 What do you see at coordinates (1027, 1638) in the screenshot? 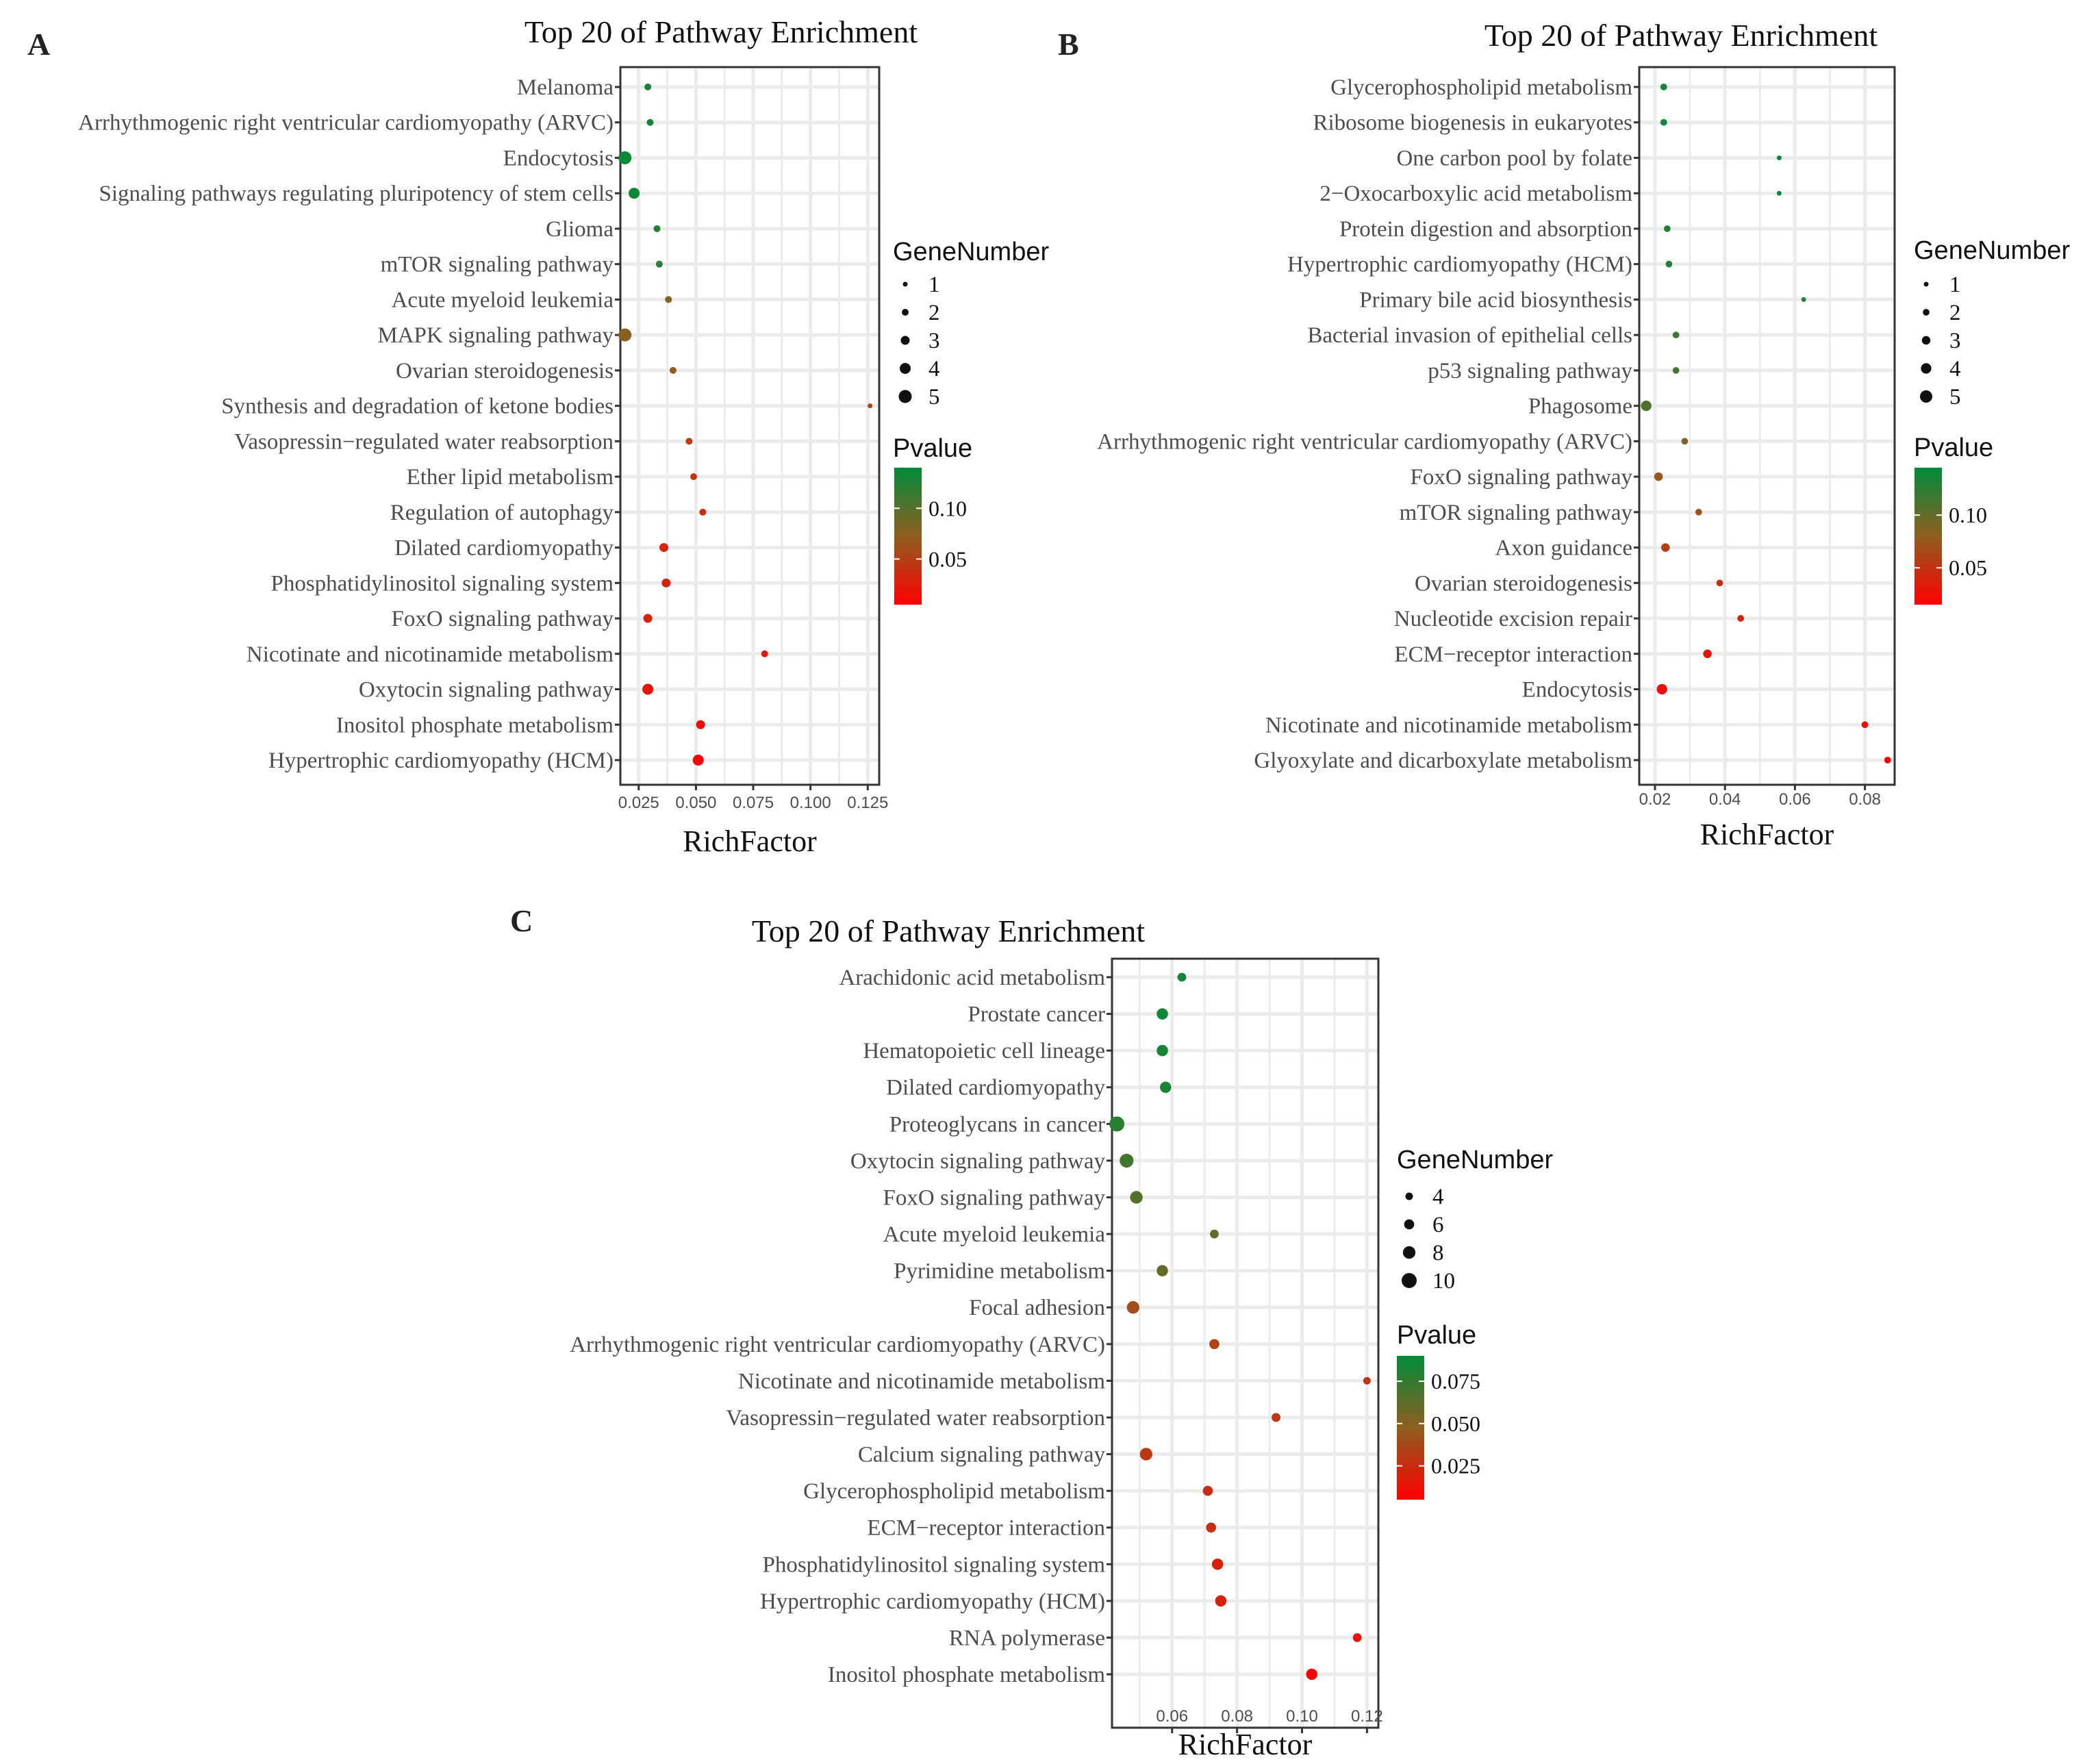
I see `y-tick-label: RNA polymerase` at bounding box center [1027, 1638].